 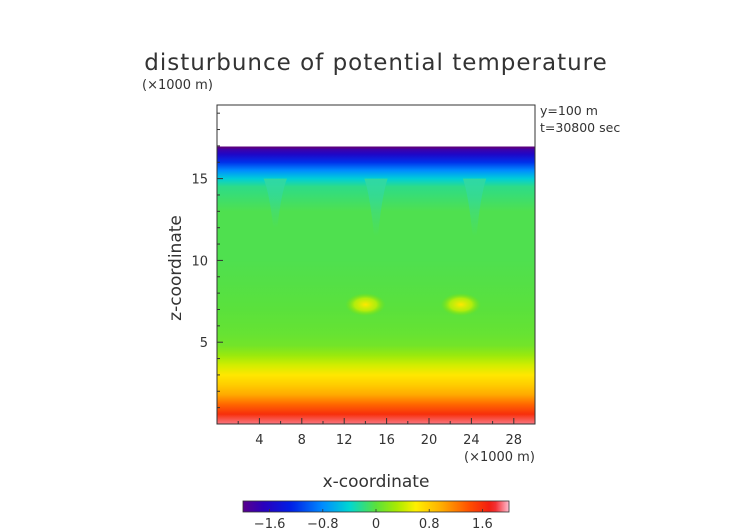 What do you see at coordinates (259, 440) in the screenshot?
I see `x-tick-label-0: 4` at bounding box center [259, 440].